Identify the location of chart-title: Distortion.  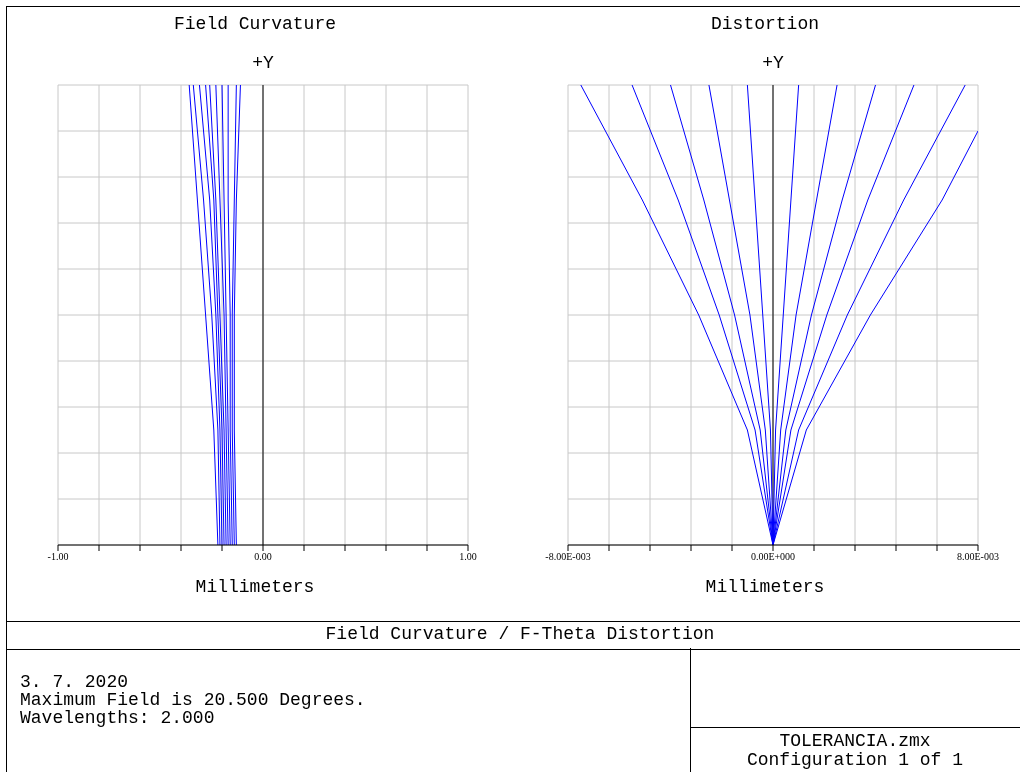
(765, 24).